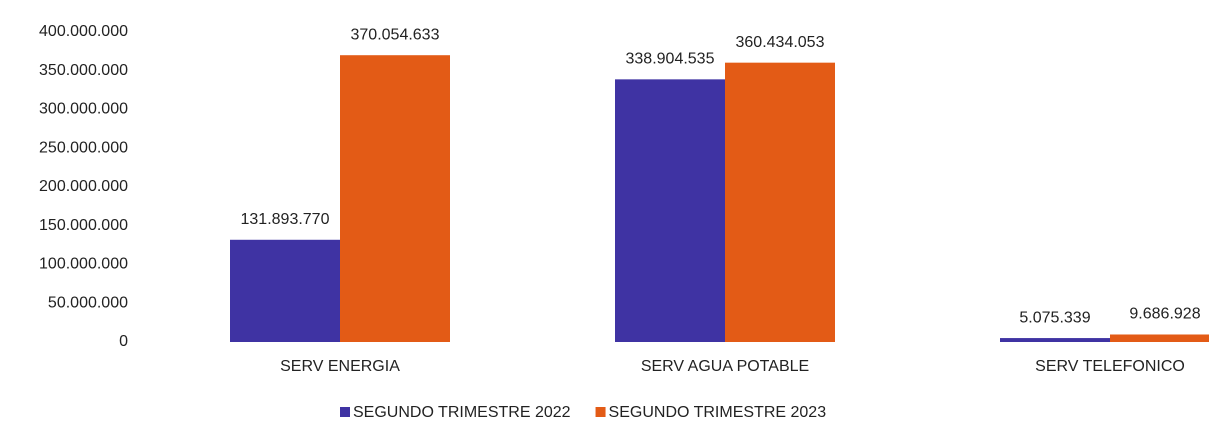 This screenshot has width=1209, height=423. I want to click on y-tick-label: 50.000.000, so click(88, 302).